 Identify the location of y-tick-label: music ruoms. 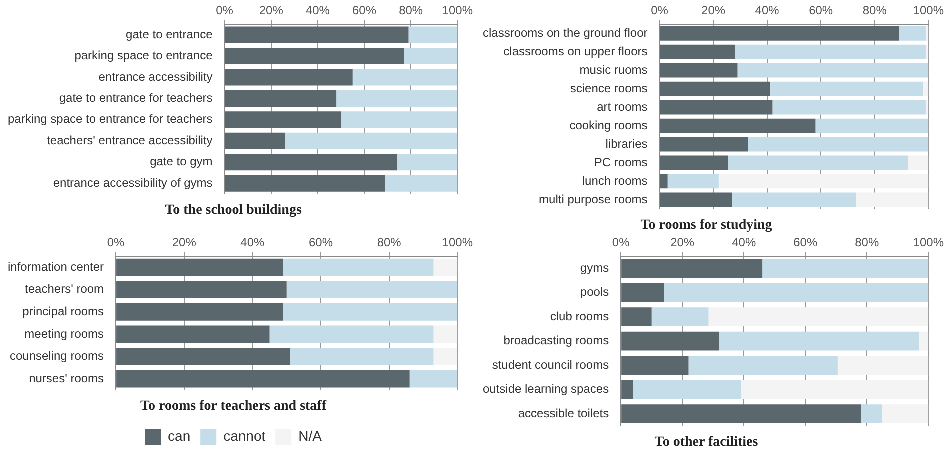
(614, 69).